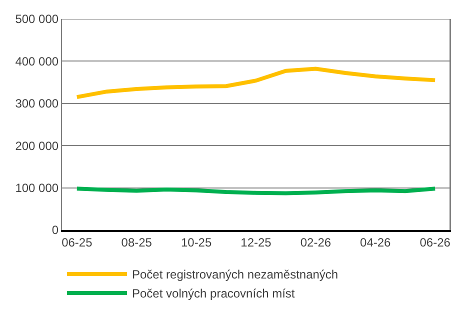 This screenshot has width=464, height=319. Describe the element at coordinates (37, 19) in the screenshot. I see `y-tick-label: 500 000` at that location.